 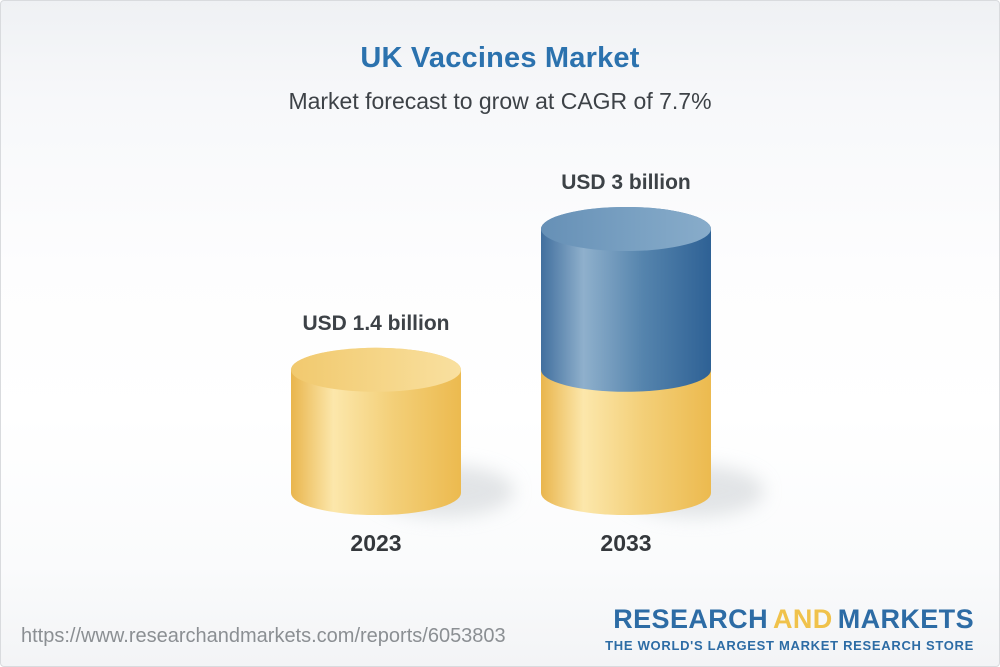 What do you see at coordinates (905, 619) in the screenshot?
I see `logo-word-markets: MARKETS` at bounding box center [905, 619].